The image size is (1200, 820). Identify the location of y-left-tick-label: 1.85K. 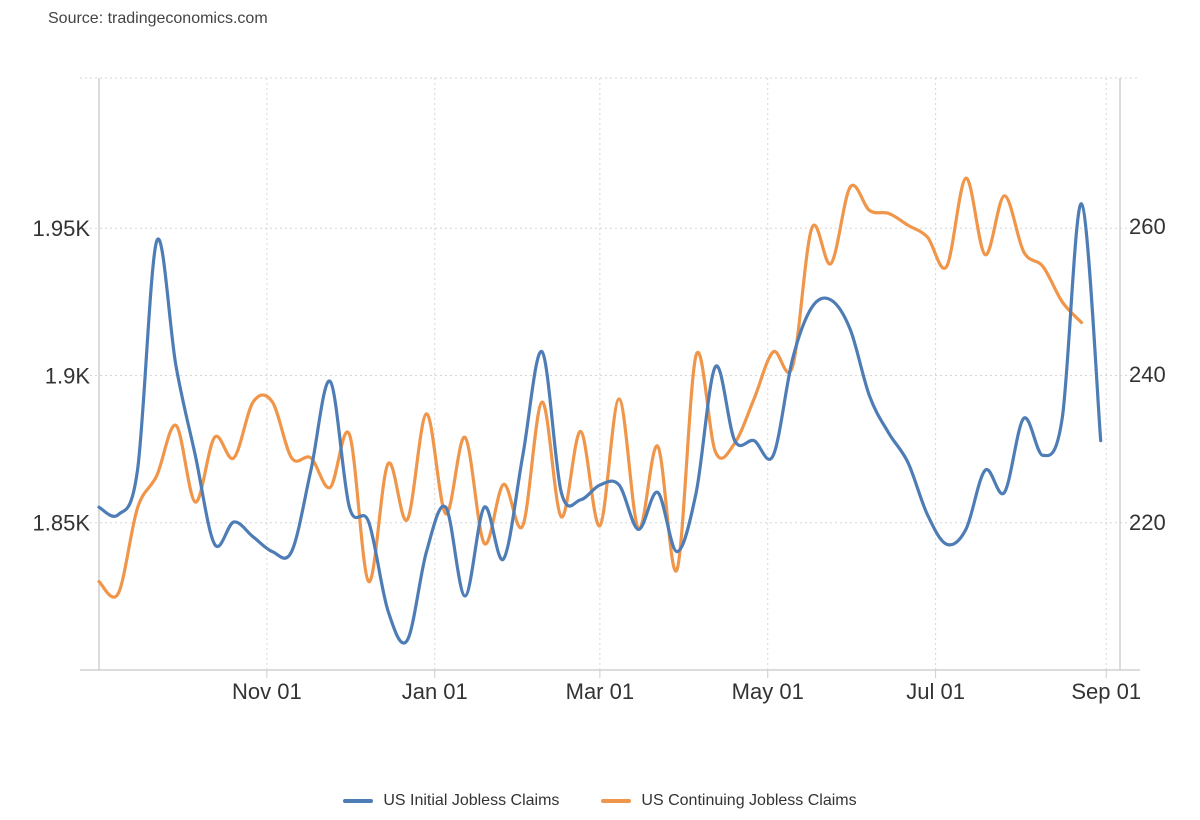
(62, 523).